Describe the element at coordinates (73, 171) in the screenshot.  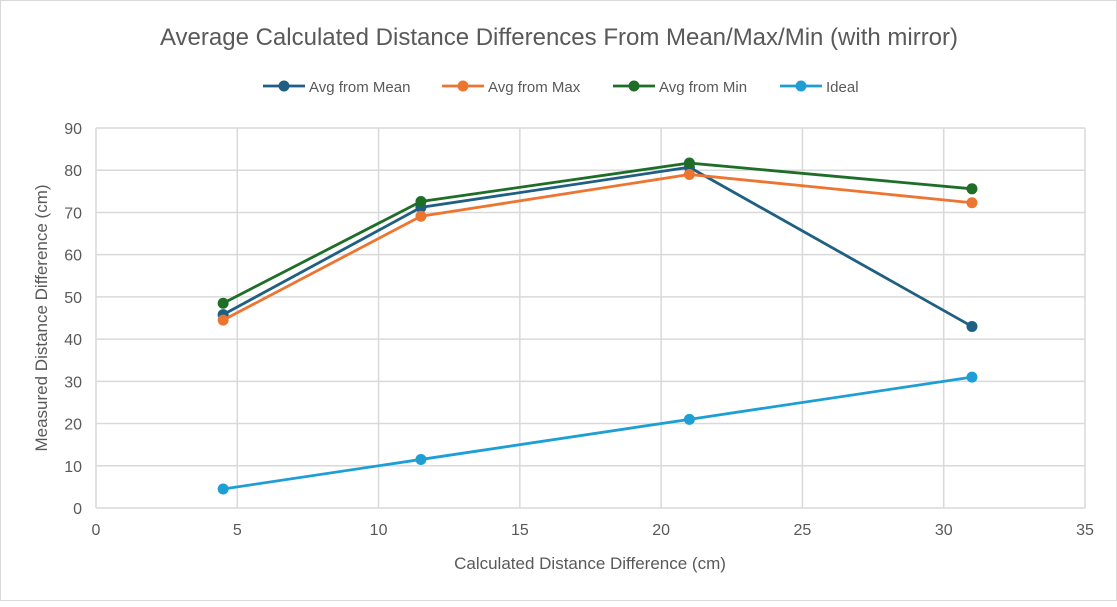
I see `y-tick-label: 80` at that location.